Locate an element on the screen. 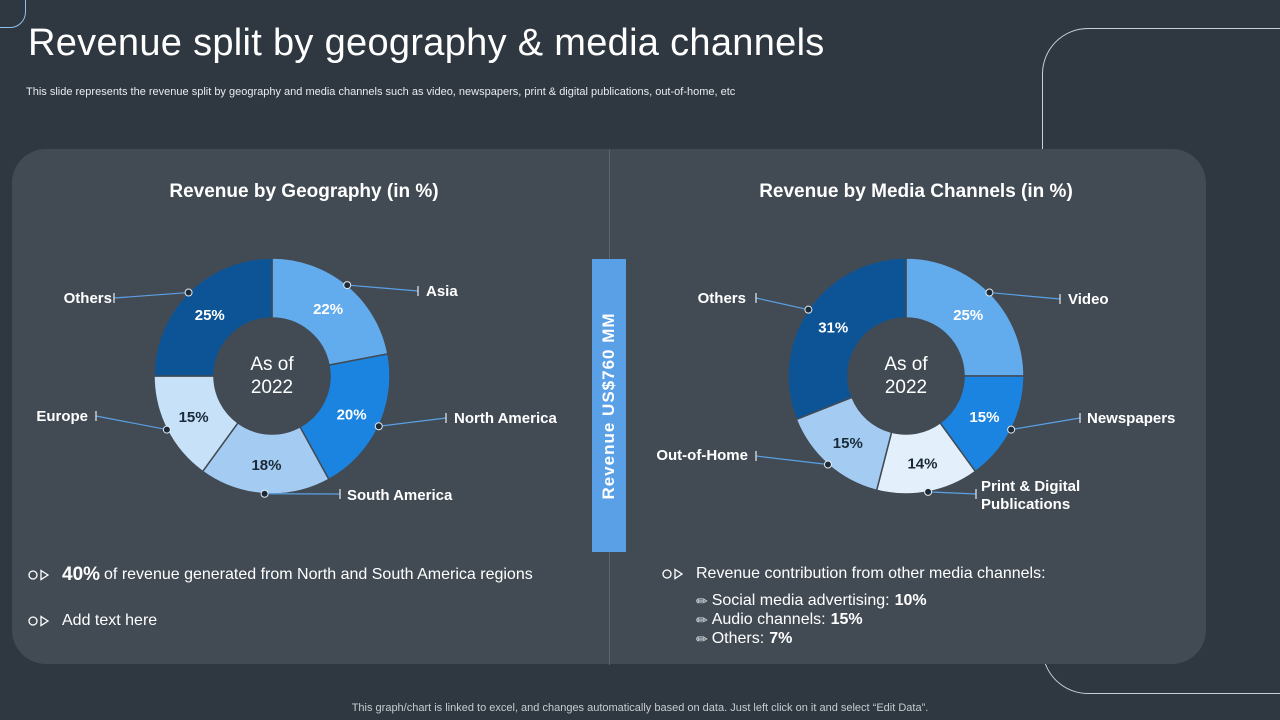 This screenshot has height=720, width=1280. category-label-line: Newspapers is located at coordinates (1131, 418).